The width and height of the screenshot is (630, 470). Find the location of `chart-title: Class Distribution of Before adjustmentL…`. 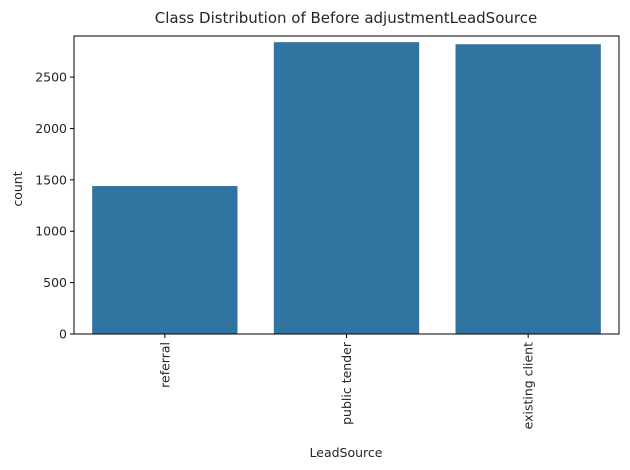

chart-title: Class Distribution of Before adjustmentL… is located at coordinates (346, 18).